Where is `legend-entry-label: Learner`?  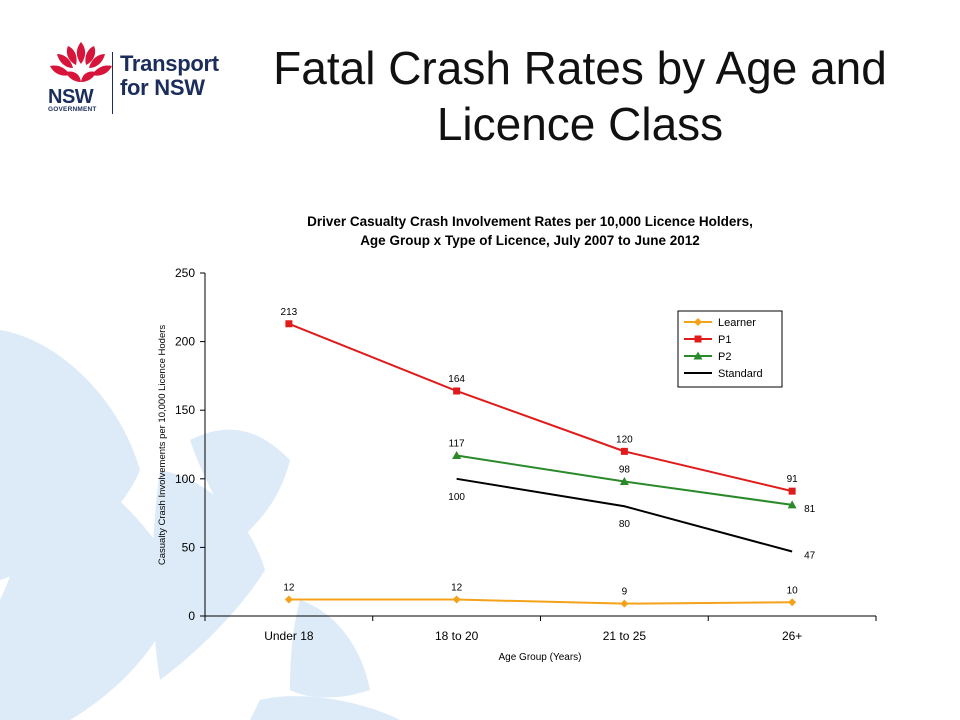 legend-entry-label: Learner is located at coordinates (737, 323).